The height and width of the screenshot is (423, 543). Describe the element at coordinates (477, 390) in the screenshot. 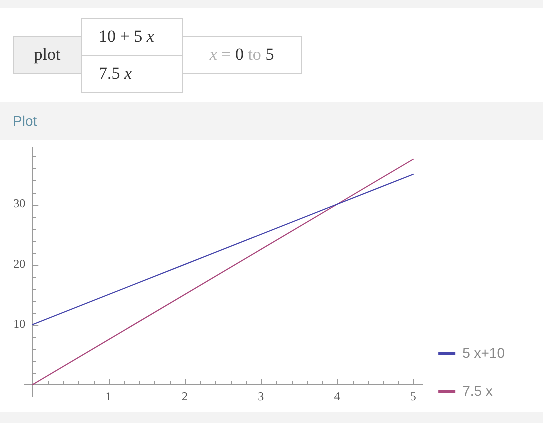

I see `legend-label: 7.5 x` at that location.